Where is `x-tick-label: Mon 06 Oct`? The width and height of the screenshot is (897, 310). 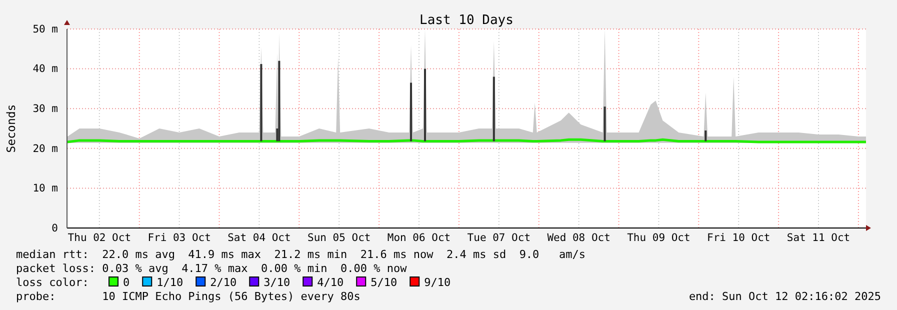 x-tick-label: Mon 06 Oct is located at coordinates (419, 238).